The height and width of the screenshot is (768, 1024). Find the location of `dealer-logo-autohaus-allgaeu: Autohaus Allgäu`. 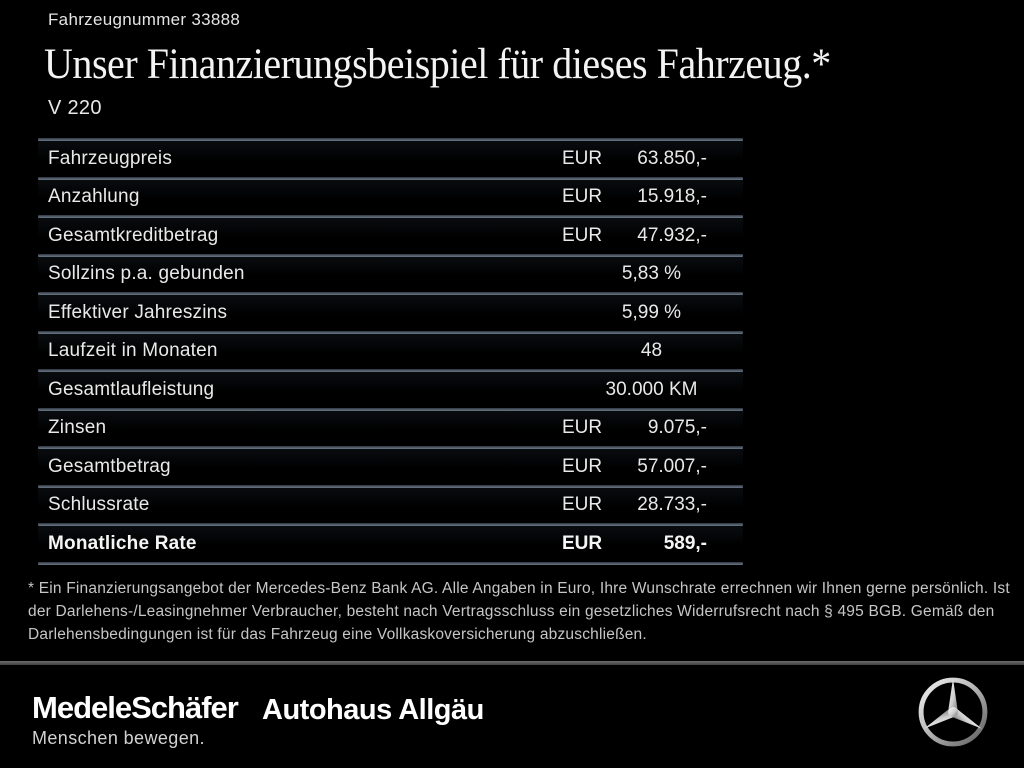

dealer-logo-autohaus-allgaeu: Autohaus Allgäu is located at coordinates (373, 710).